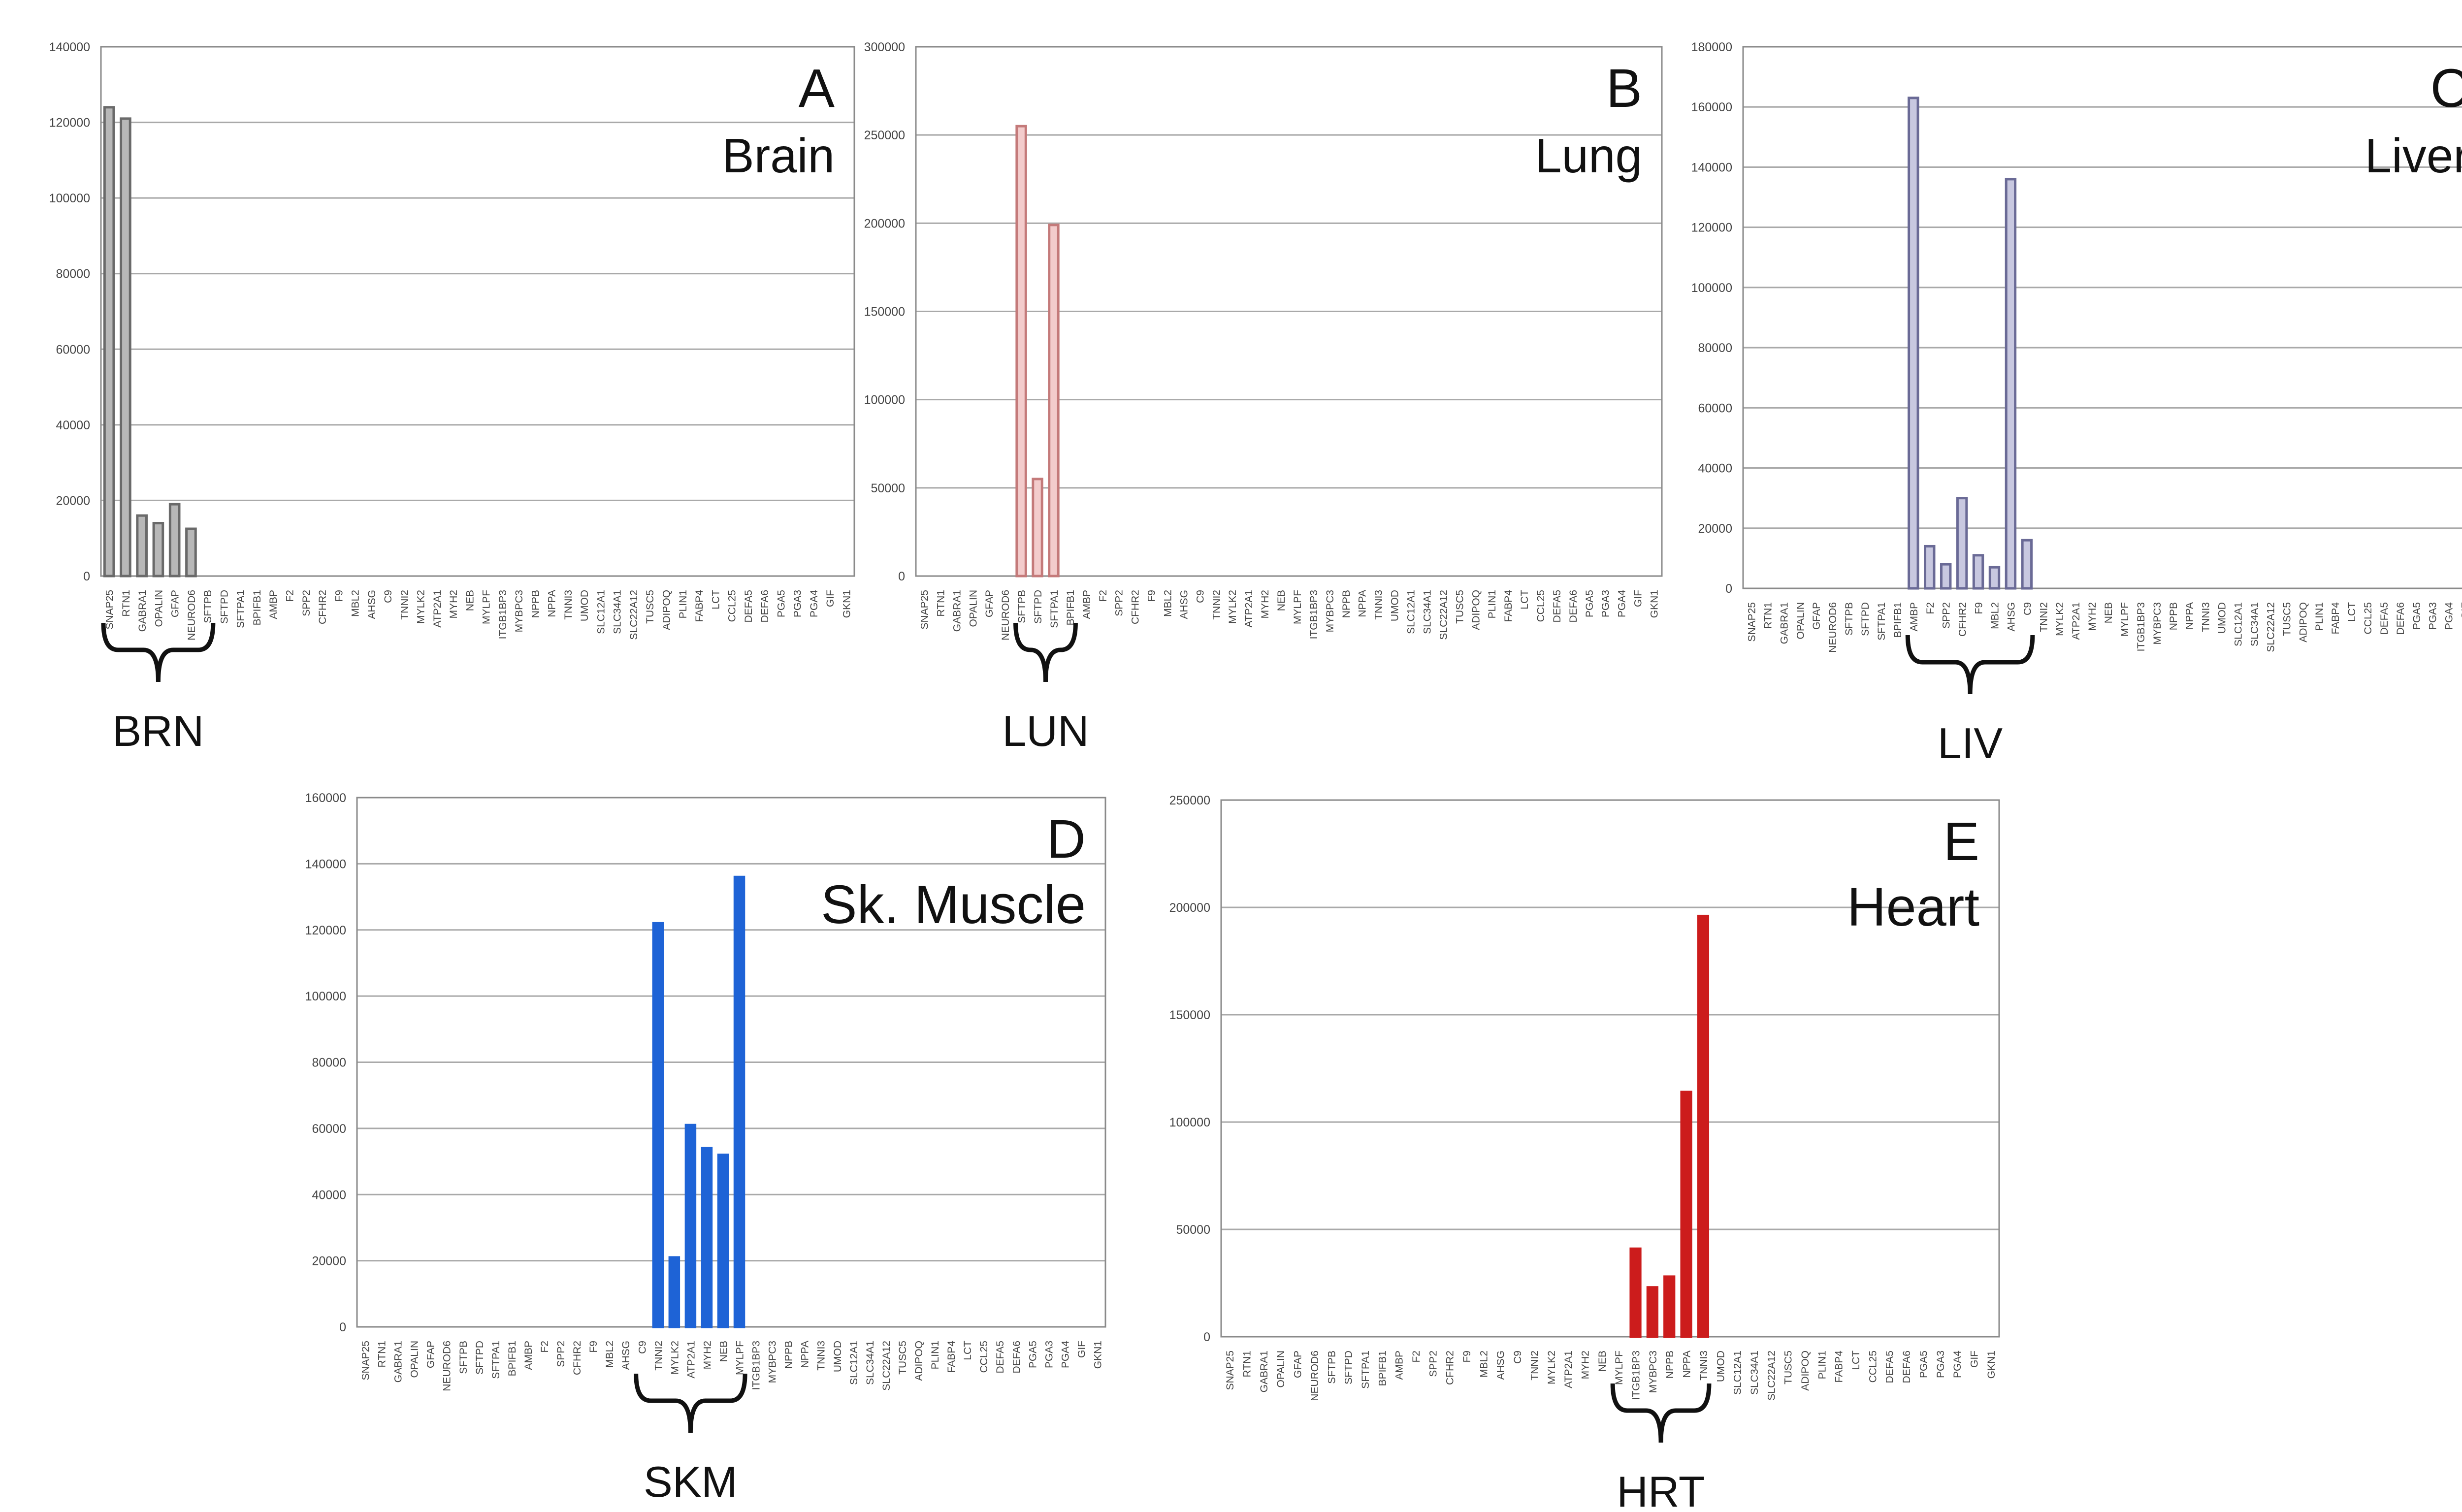 The width and height of the screenshot is (2462, 1512). What do you see at coordinates (125, 347) in the screenshot?
I see `bar-rtn1` at bounding box center [125, 347].